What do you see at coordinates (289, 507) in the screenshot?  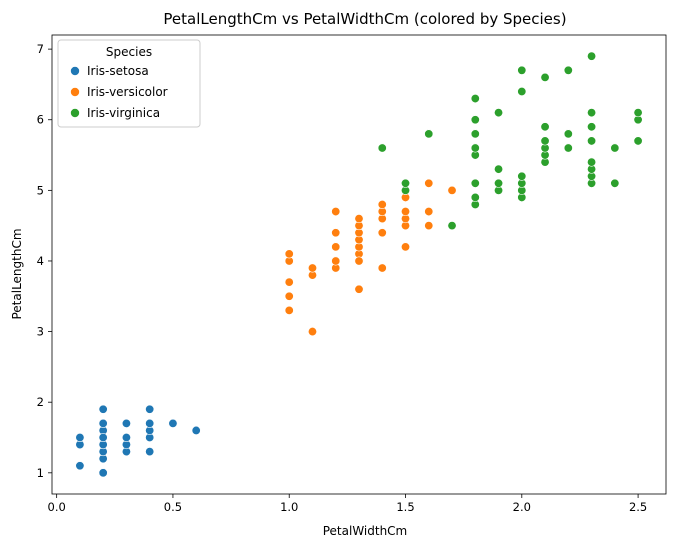 I see `x-tick-label: 1.0` at bounding box center [289, 507].